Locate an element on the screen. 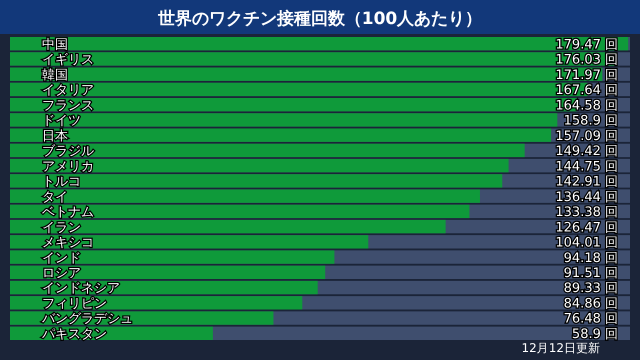 This screenshot has width=640, height=360. data-label: 76.48 回 is located at coordinates (591, 319).